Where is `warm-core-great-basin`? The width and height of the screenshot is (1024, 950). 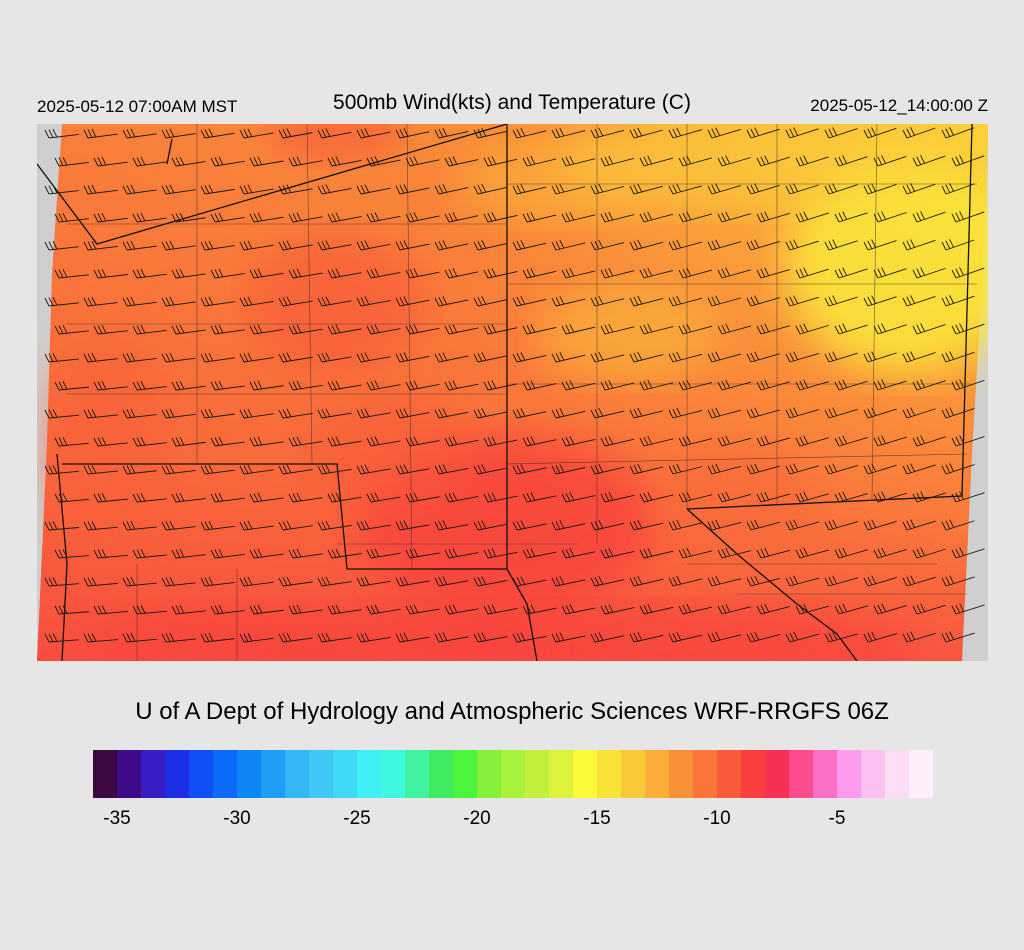 warm-core-great-basin is located at coordinates (337, 304).